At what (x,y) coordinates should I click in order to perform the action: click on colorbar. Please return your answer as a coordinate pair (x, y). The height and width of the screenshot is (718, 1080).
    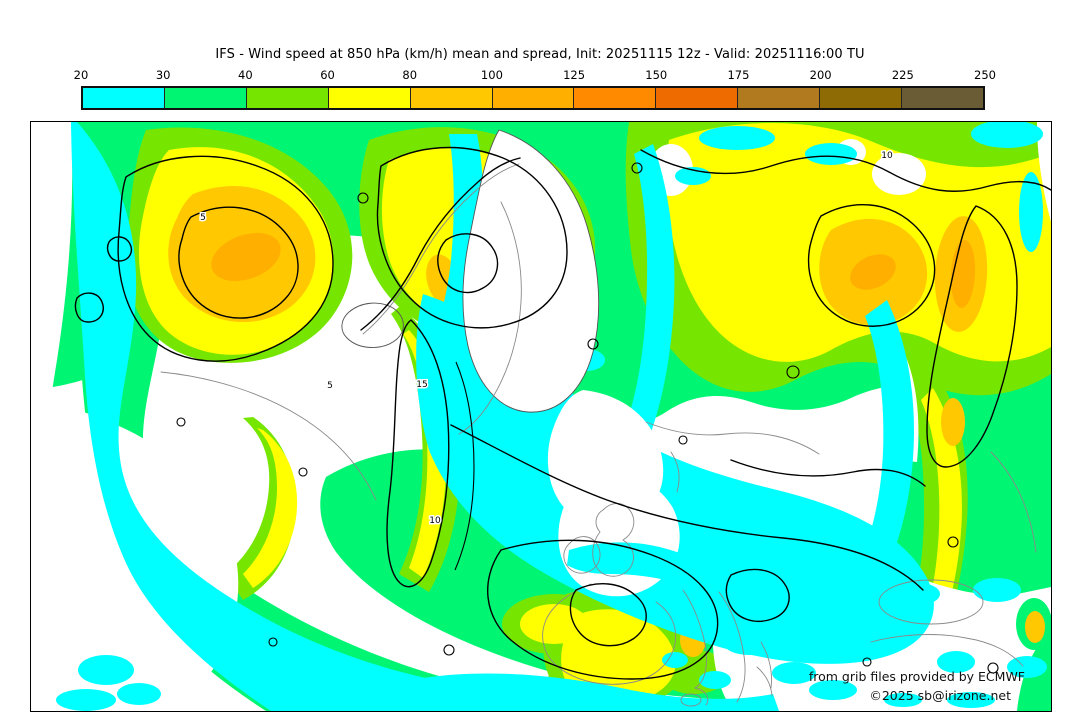
    Looking at the image, I should click on (533, 98).